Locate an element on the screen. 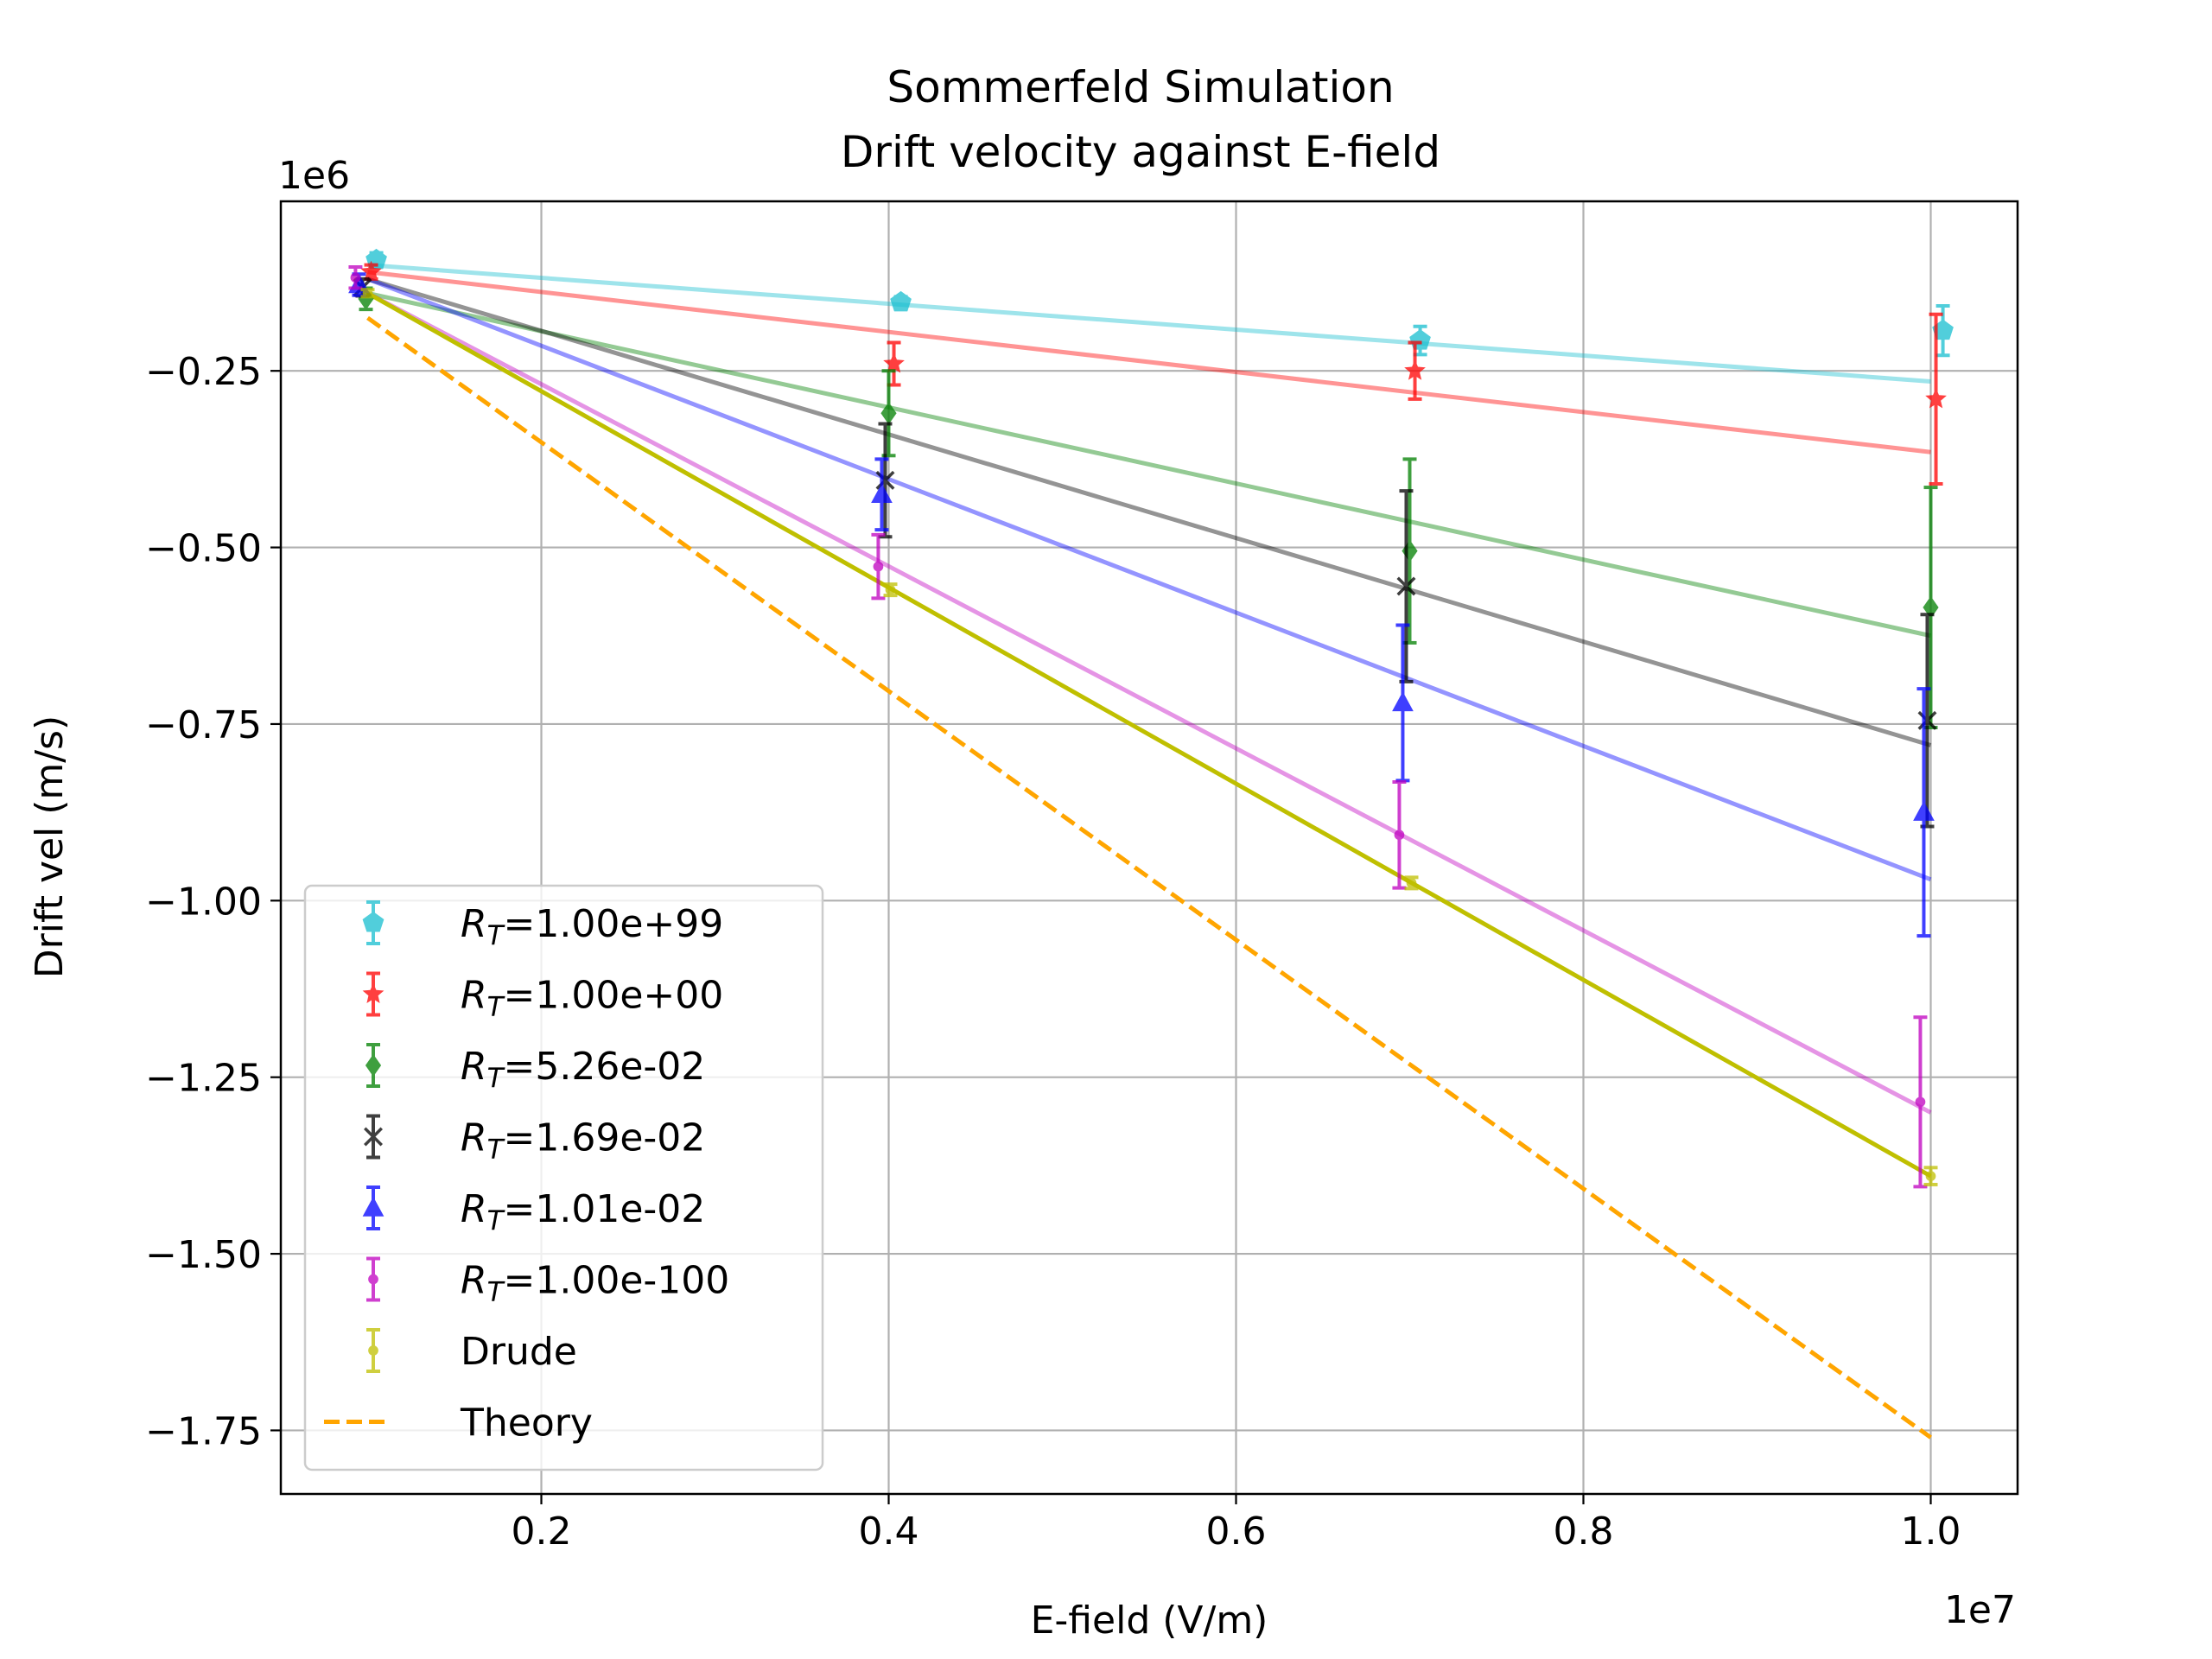 This screenshot has width=2212, height=1659. legend-item-r-t-1-69e-02: RT=1.69e-02 is located at coordinates (534, 1140).